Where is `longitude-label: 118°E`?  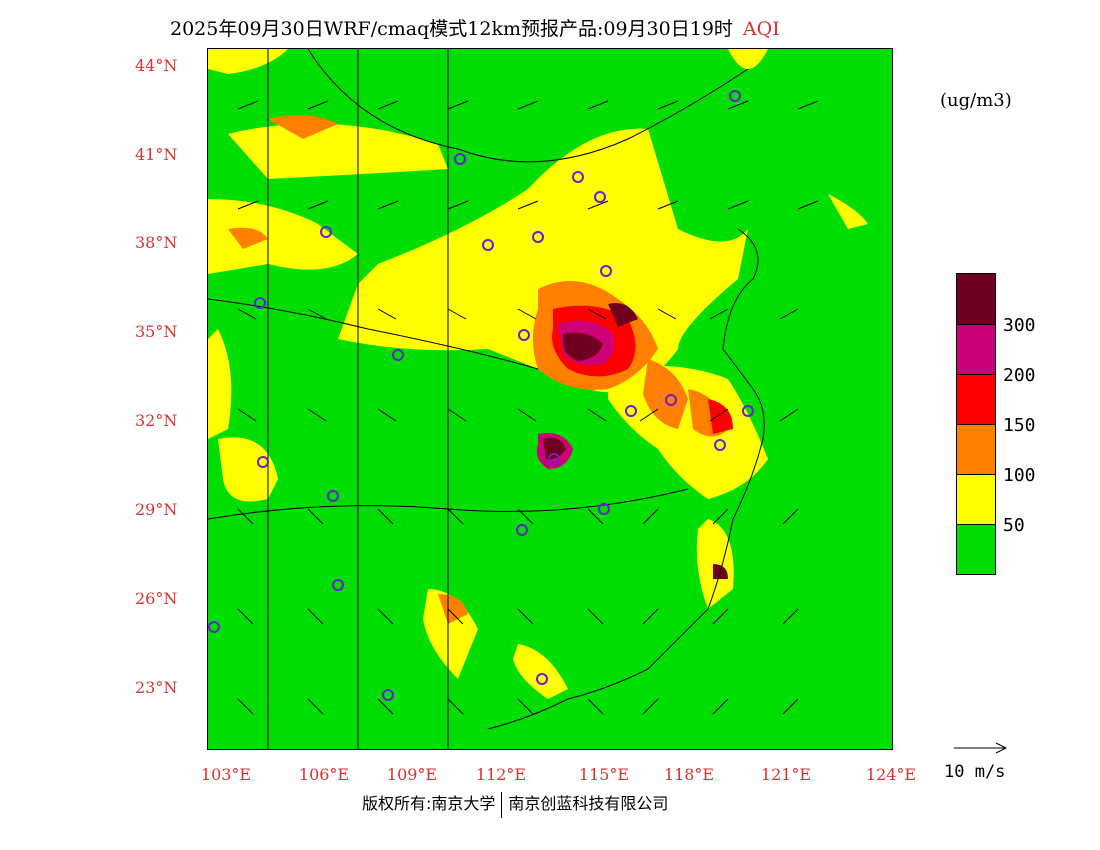
longitude-label: 118°E is located at coordinates (689, 774).